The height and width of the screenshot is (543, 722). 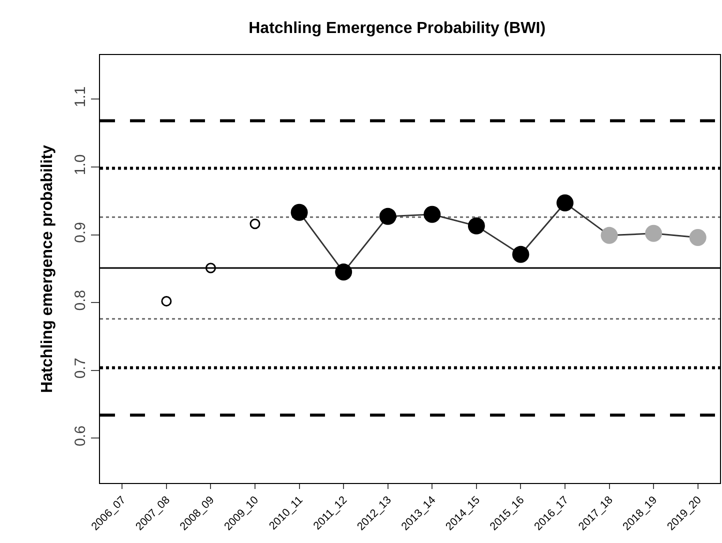 What do you see at coordinates (80, 165) in the screenshot?
I see `y-tick-label: 1.0` at bounding box center [80, 165].